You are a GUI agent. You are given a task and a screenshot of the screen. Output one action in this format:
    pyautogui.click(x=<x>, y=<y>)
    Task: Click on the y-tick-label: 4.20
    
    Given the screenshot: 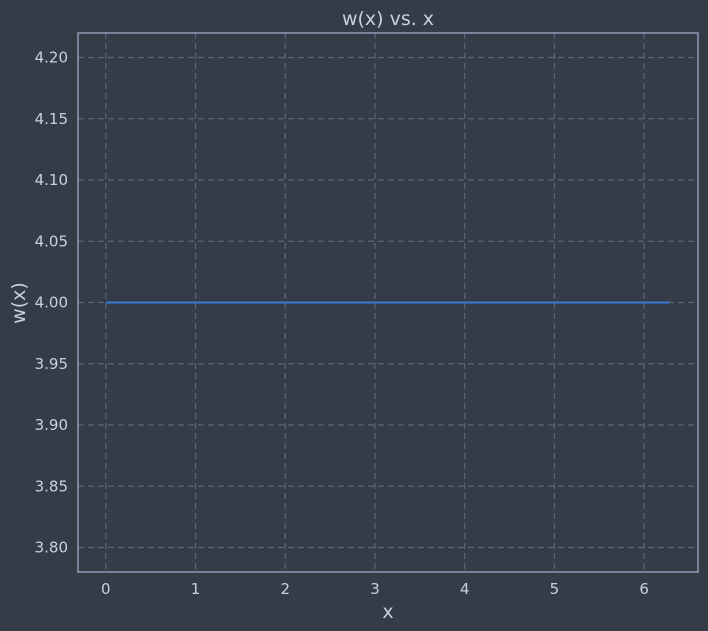 What is the action you would take?
    pyautogui.click(x=51, y=58)
    